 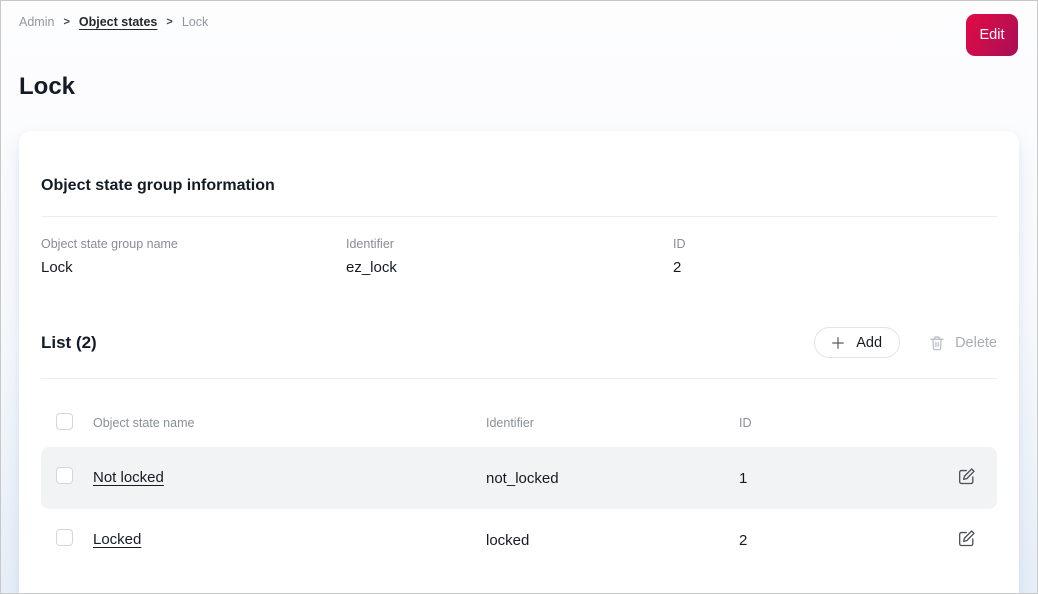 What do you see at coordinates (743, 540) in the screenshot?
I see `object-state-id-cell: 2` at bounding box center [743, 540].